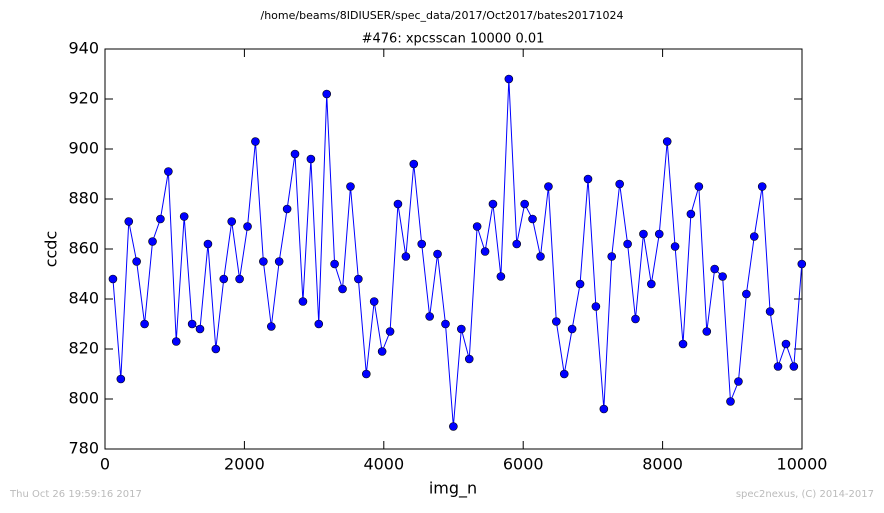  Describe the element at coordinates (83, 298) in the screenshot. I see `y-tick-label: 840` at that location.